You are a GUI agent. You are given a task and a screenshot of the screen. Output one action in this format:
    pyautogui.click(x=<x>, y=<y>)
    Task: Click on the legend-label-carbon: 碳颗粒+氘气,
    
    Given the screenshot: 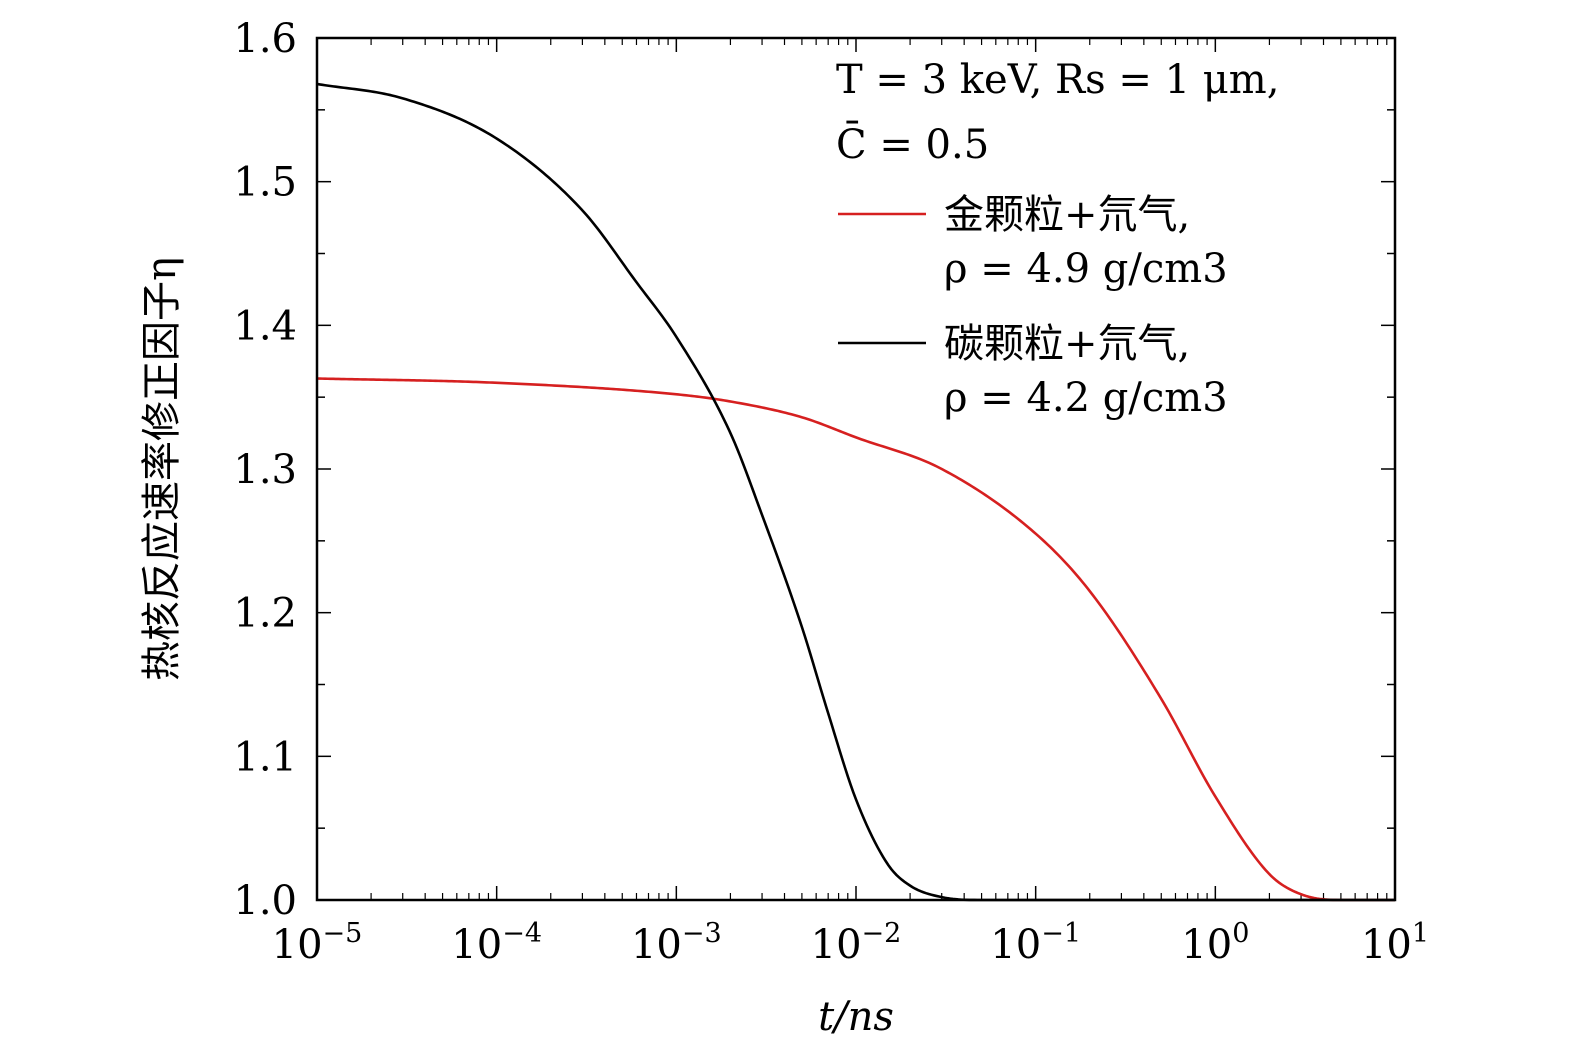 What is the action you would take?
    pyautogui.click(x=1067, y=344)
    